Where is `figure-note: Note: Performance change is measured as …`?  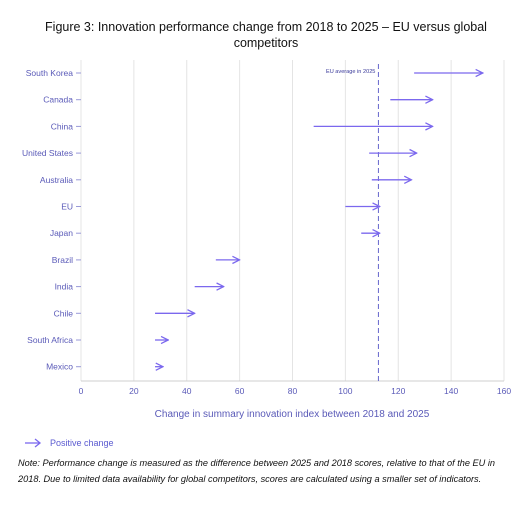 figure-note: Note: Performance change is measured as … is located at coordinates (257, 471).